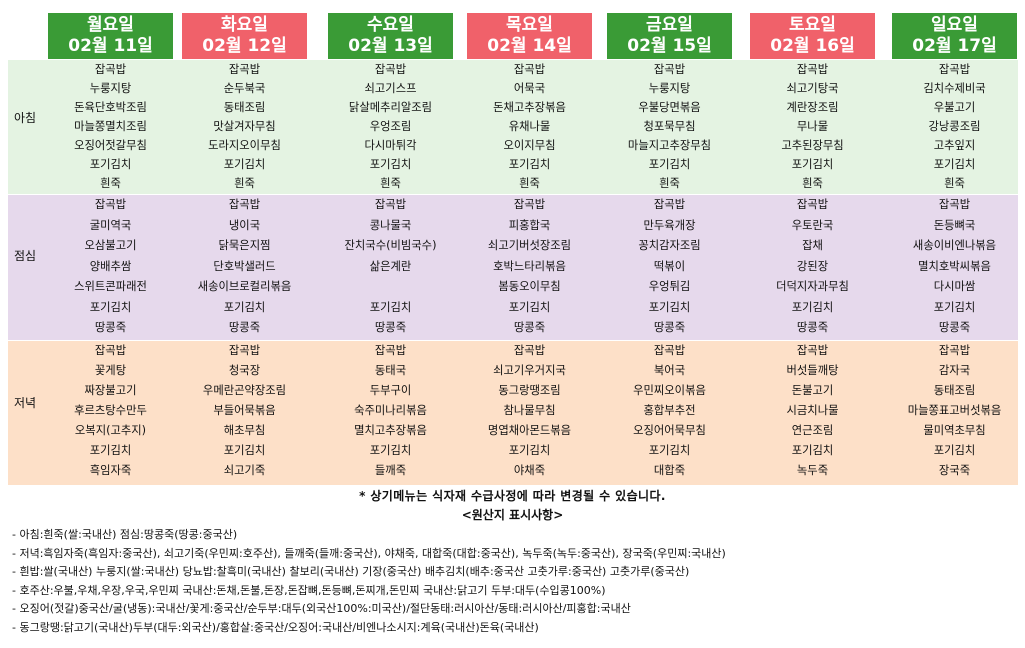  I want to click on menu-item: 마늘지고추장무침, so click(669, 145).